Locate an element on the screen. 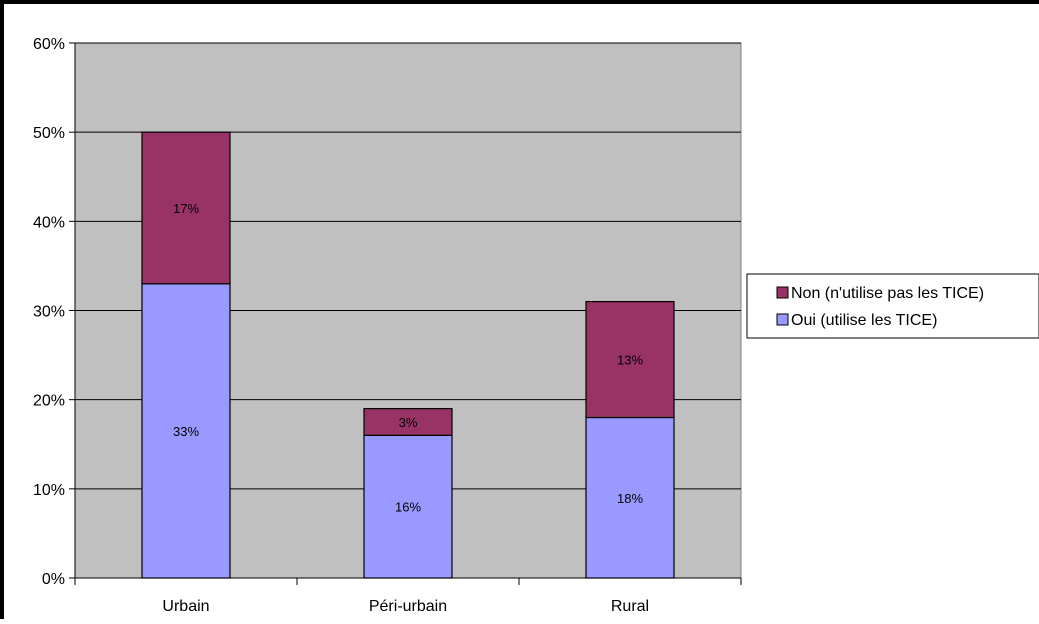 The width and height of the screenshot is (1039, 624). legend-swatch-non is located at coordinates (782, 292).